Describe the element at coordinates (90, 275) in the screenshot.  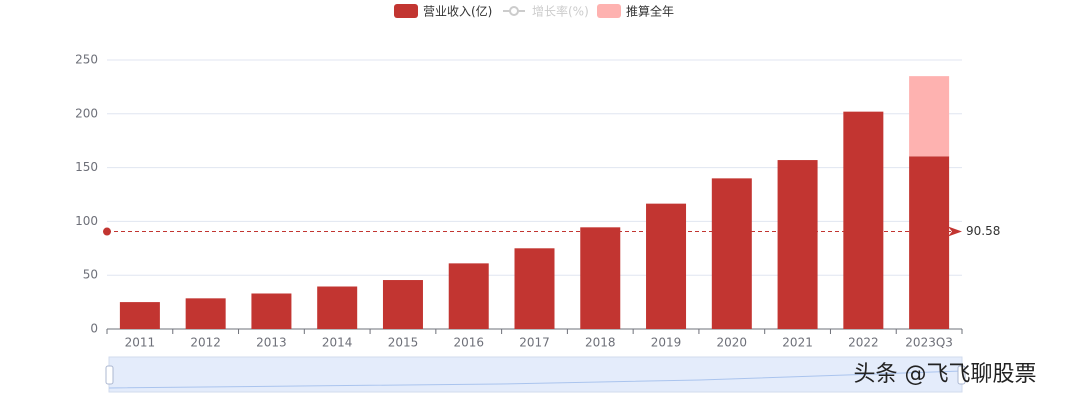
I see `y-tick-label: 50` at that location.